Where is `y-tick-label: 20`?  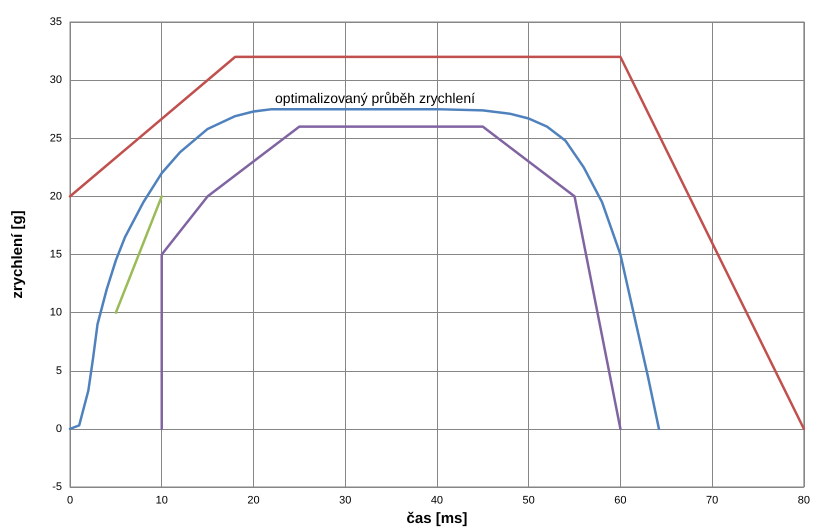 y-tick-label: 20 is located at coordinates (56, 196).